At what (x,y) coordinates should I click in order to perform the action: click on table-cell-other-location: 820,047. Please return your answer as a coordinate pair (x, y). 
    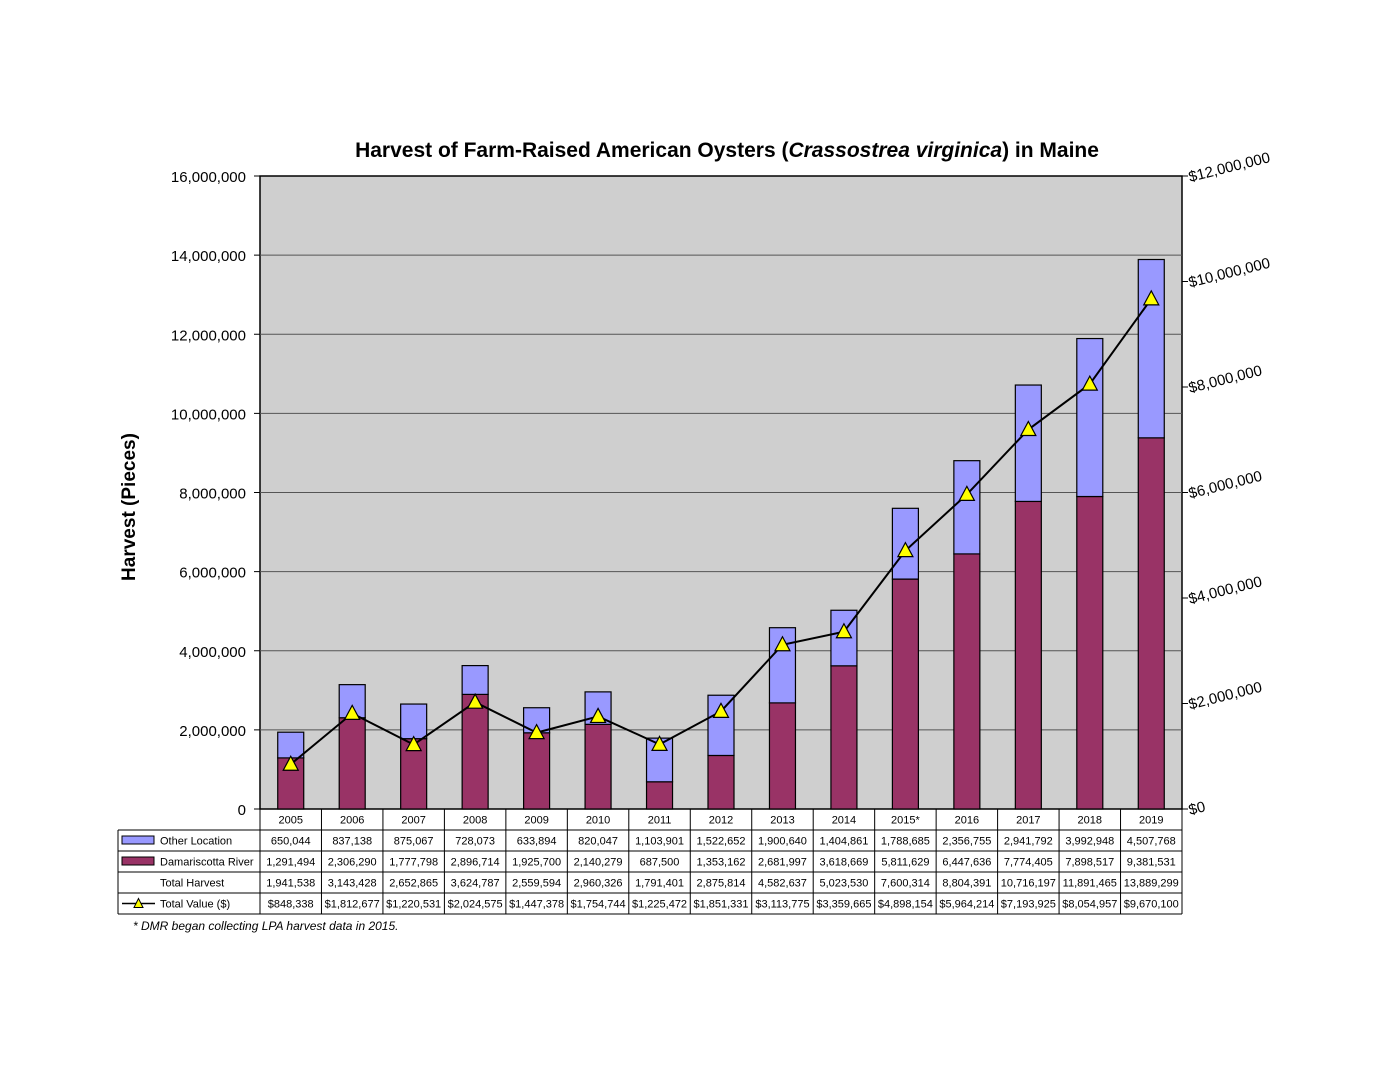
    Looking at the image, I should click on (598, 842).